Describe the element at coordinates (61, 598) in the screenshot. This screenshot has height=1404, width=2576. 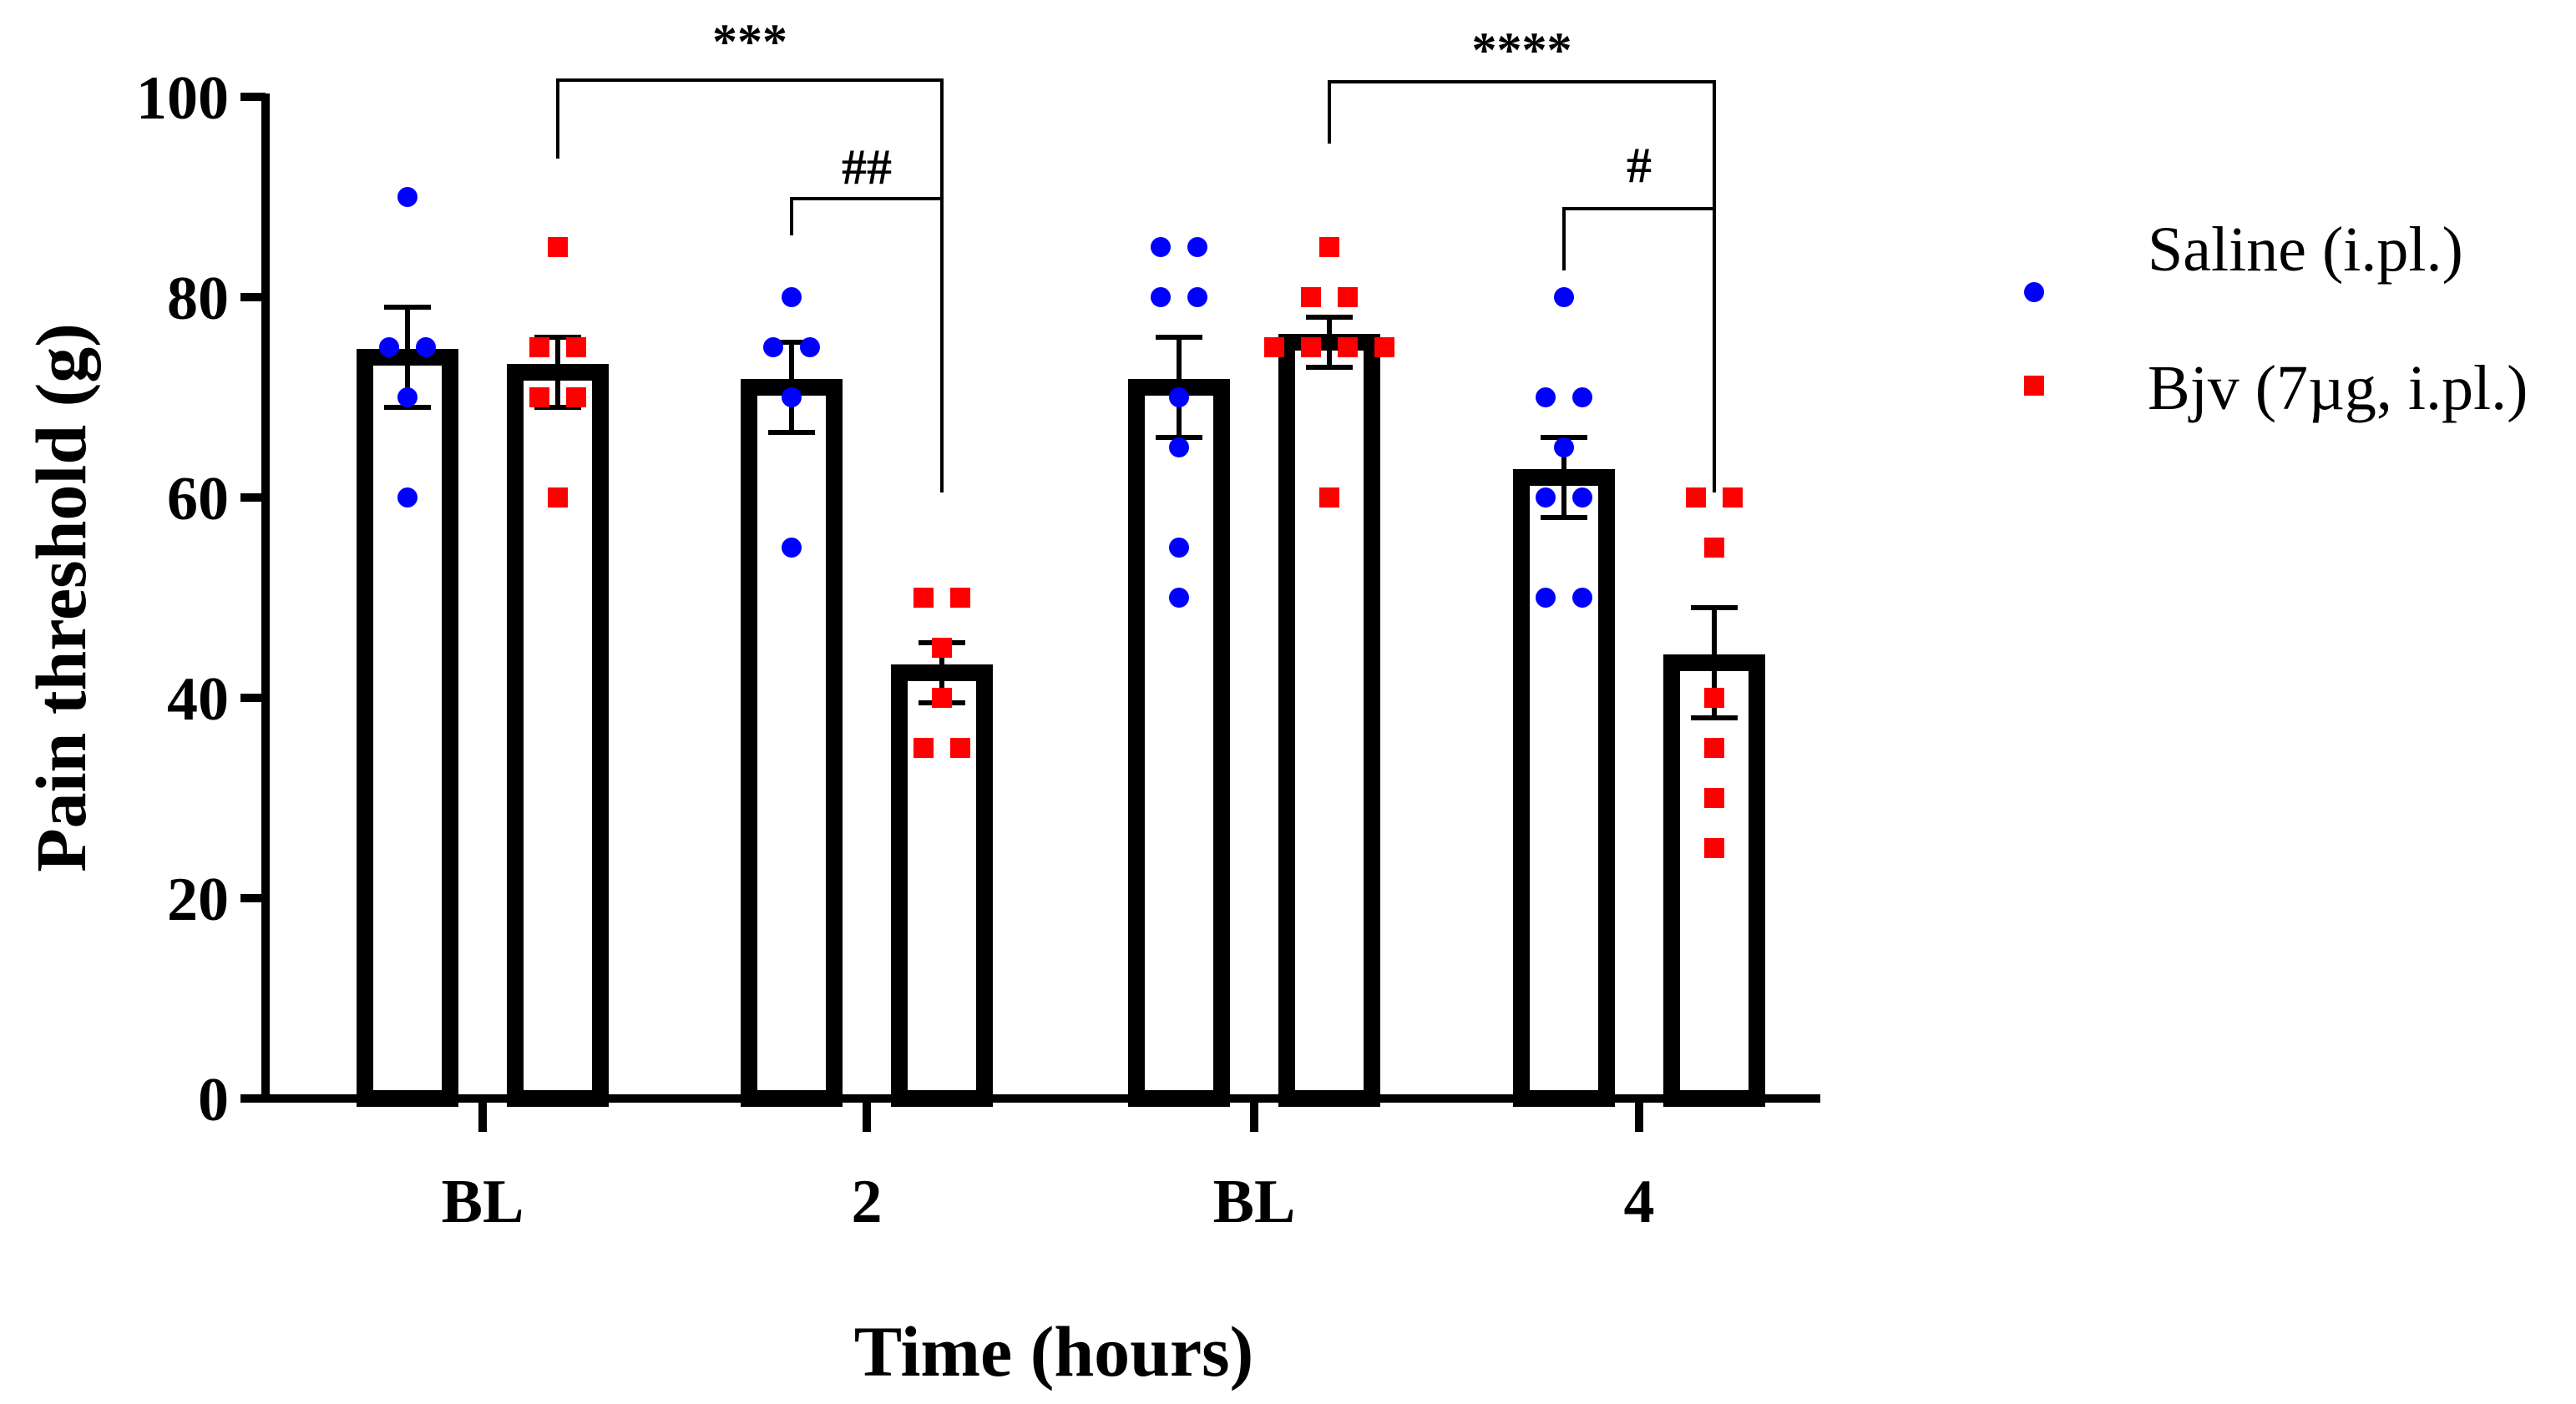
I see `y-axis-title: Pain threshold (g)` at that location.